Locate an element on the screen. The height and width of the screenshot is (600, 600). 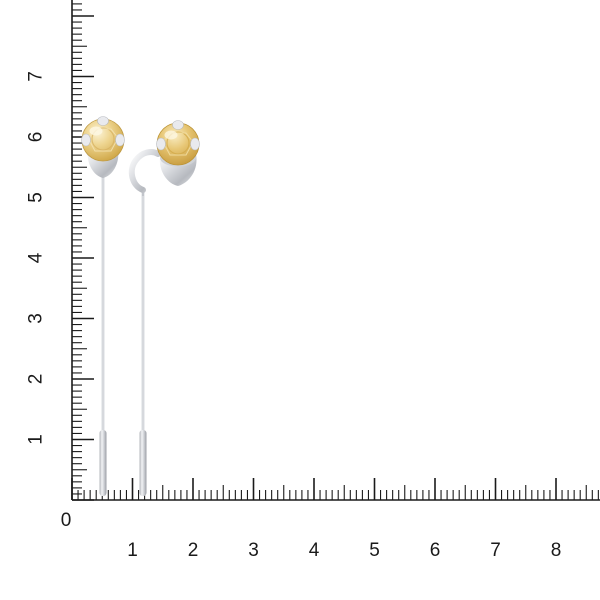
left-earring-drop-bar is located at coordinates (103, 463).